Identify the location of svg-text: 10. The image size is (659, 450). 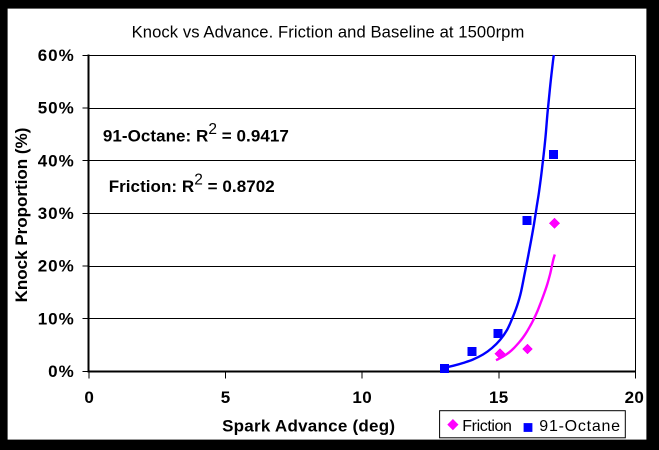
(362, 397).